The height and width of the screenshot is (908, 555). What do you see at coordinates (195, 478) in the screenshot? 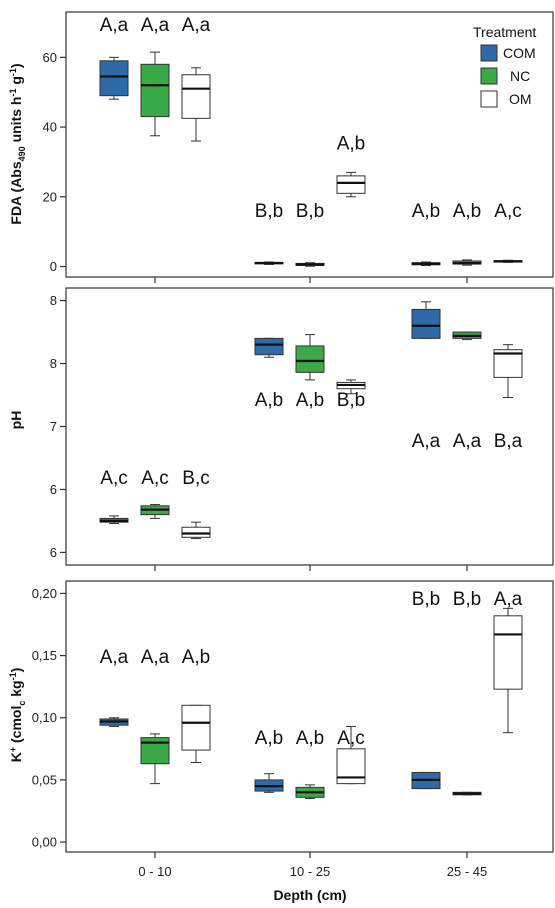
I see `significance-label: B,c` at bounding box center [195, 478].